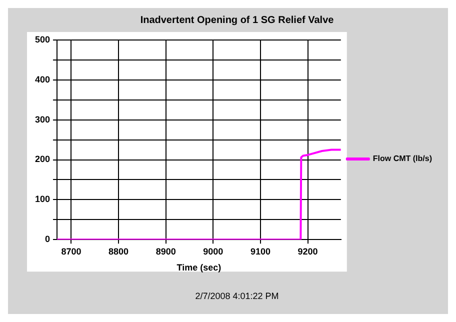 This screenshot has width=456, height=322. Describe the element at coordinates (237, 20) in the screenshot. I see `chart-title: Inadvertent Opening of 1 SG Relief Valve` at that location.